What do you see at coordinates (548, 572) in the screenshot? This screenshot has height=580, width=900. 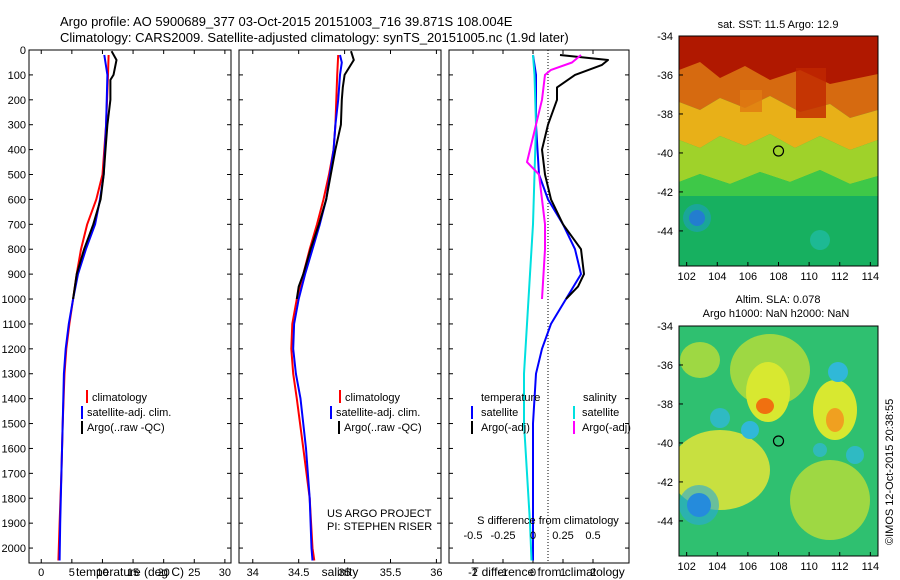 I see `temperature-difference-axis-label: T difference from climatology` at bounding box center [548, 572].